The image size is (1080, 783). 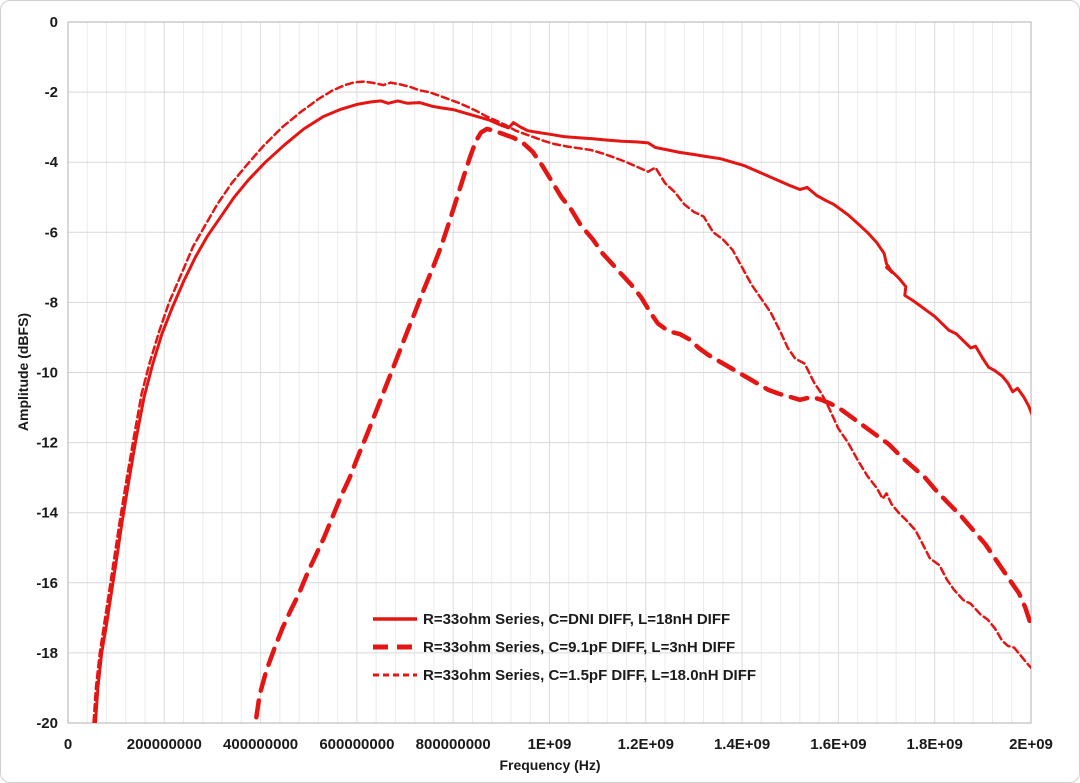 What do you see at coordinates (51, 232) in the screenshot?
I see `y-tick-label: -6` at bounding box center [51, 232].